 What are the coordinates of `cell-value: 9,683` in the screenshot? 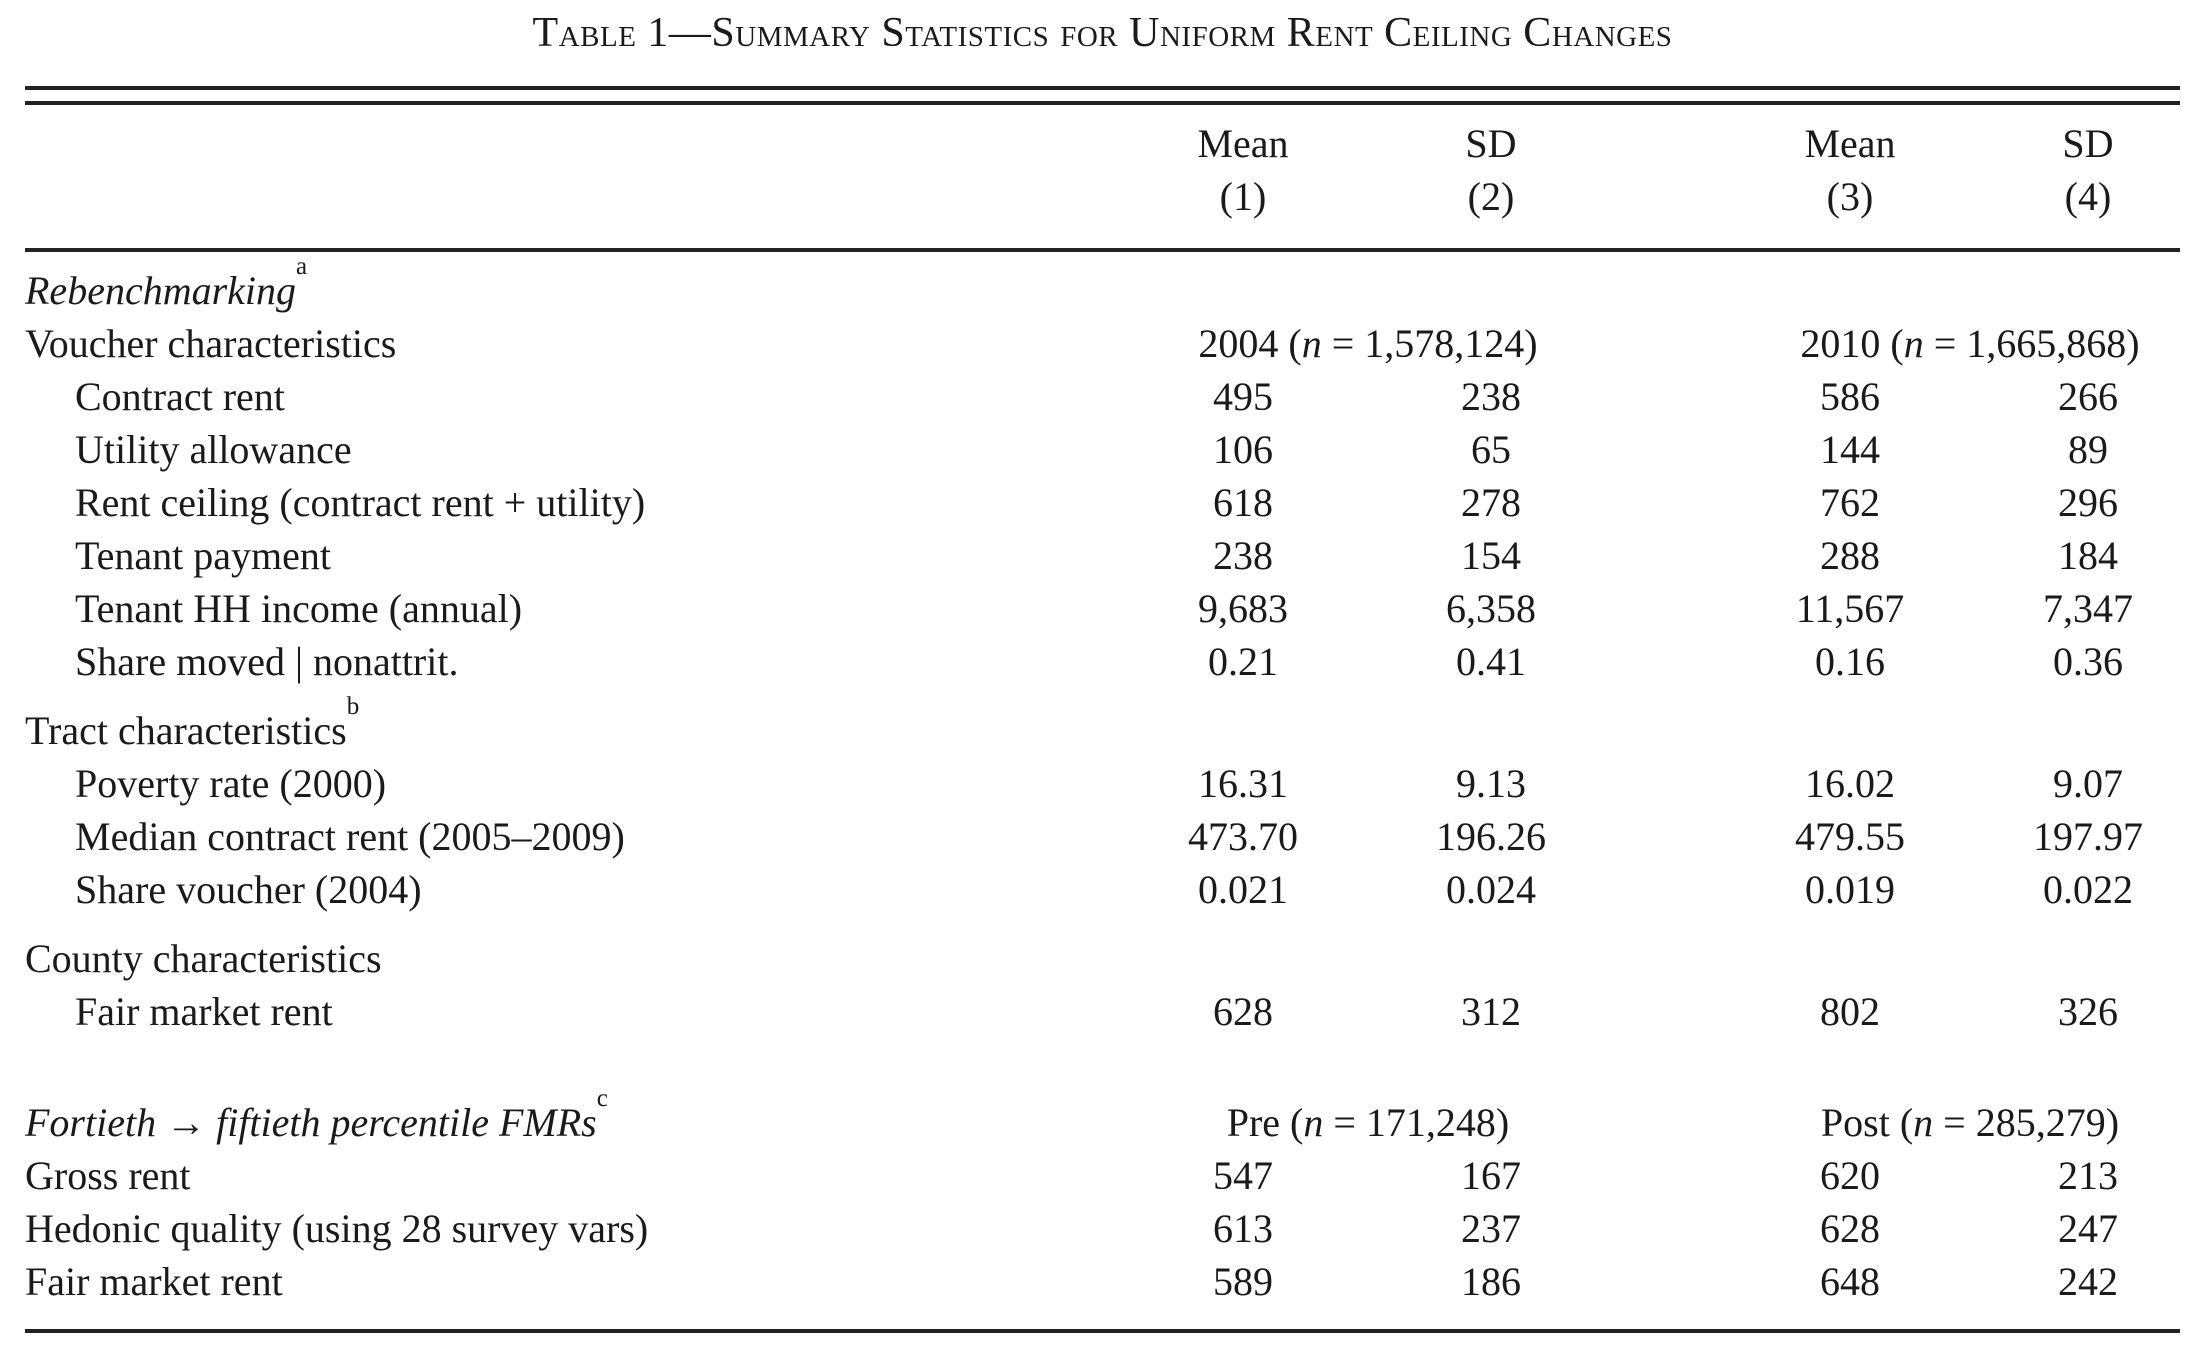 It's located at (1243, 608).